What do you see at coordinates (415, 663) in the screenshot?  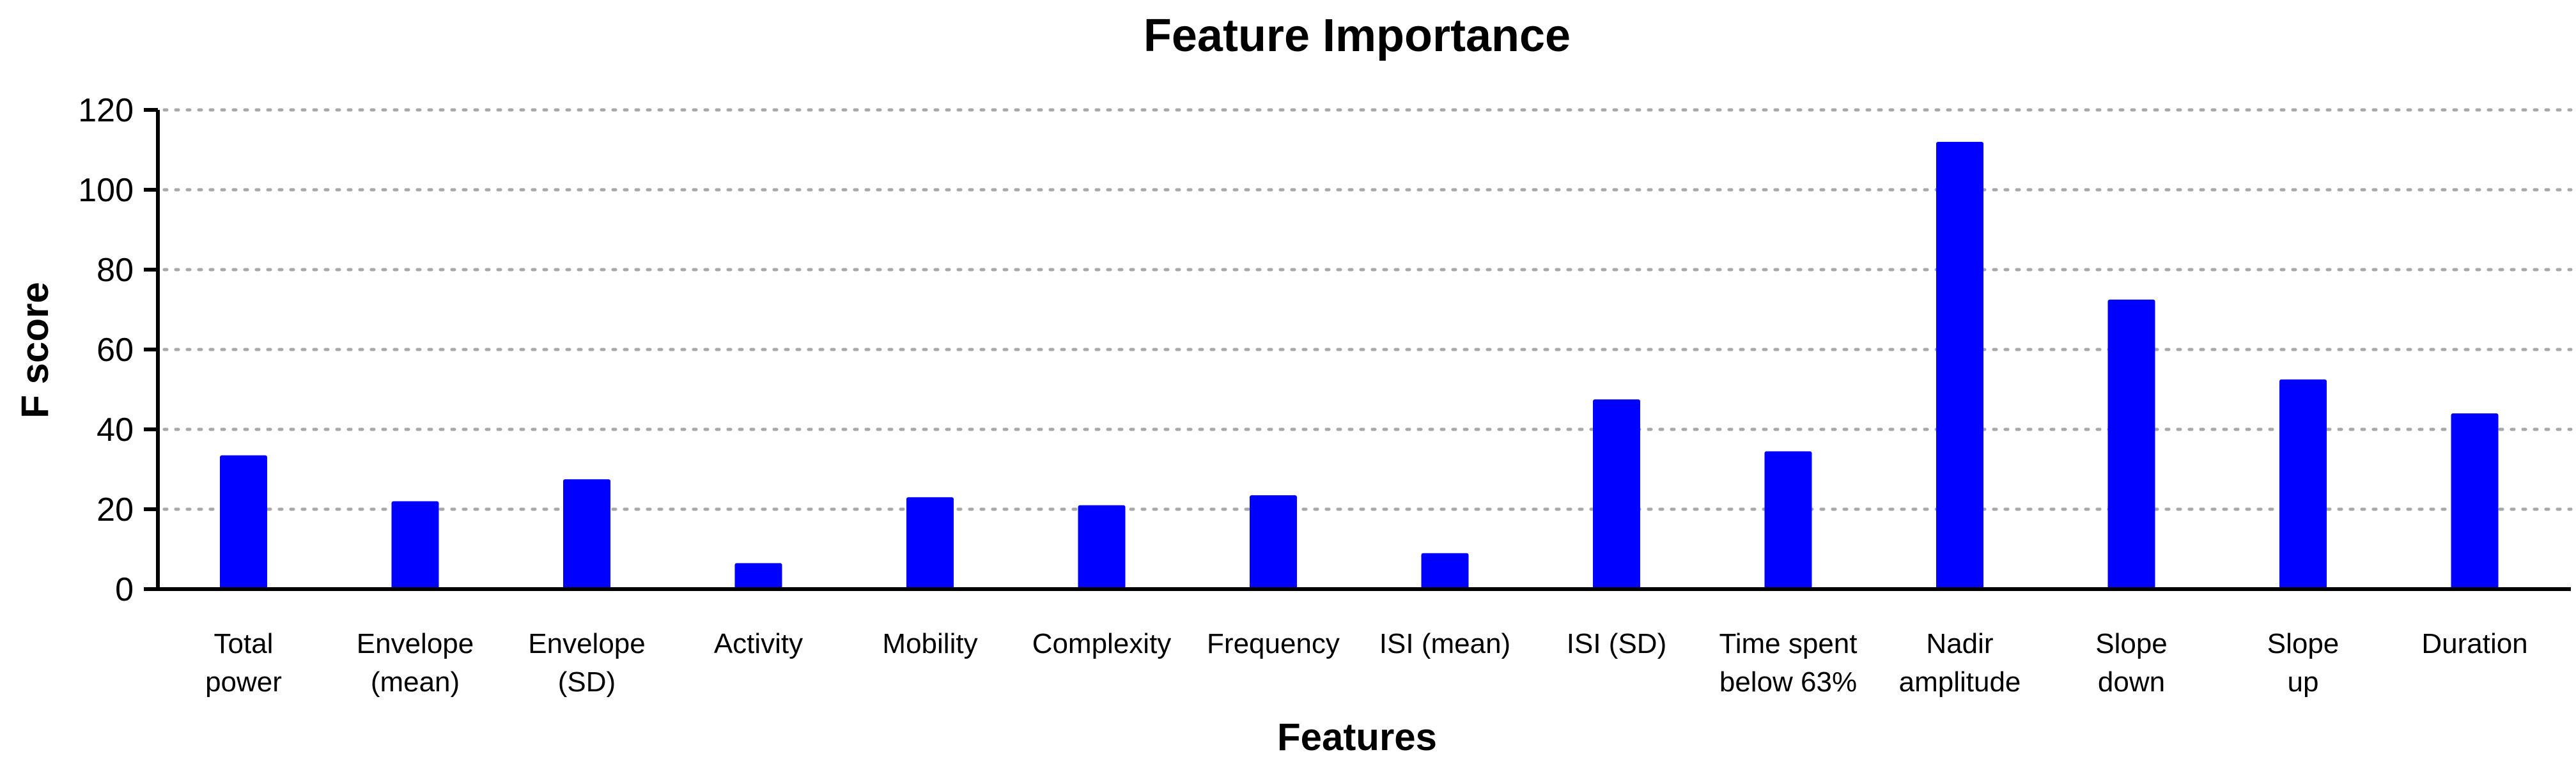 I see `x-tick-label: Envelope (mean)` at bounding box center [415, 663].